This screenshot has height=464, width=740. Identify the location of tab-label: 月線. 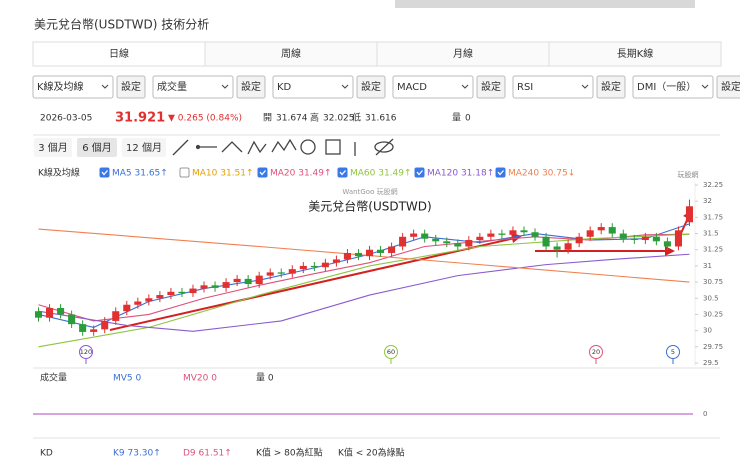
(463, 53).